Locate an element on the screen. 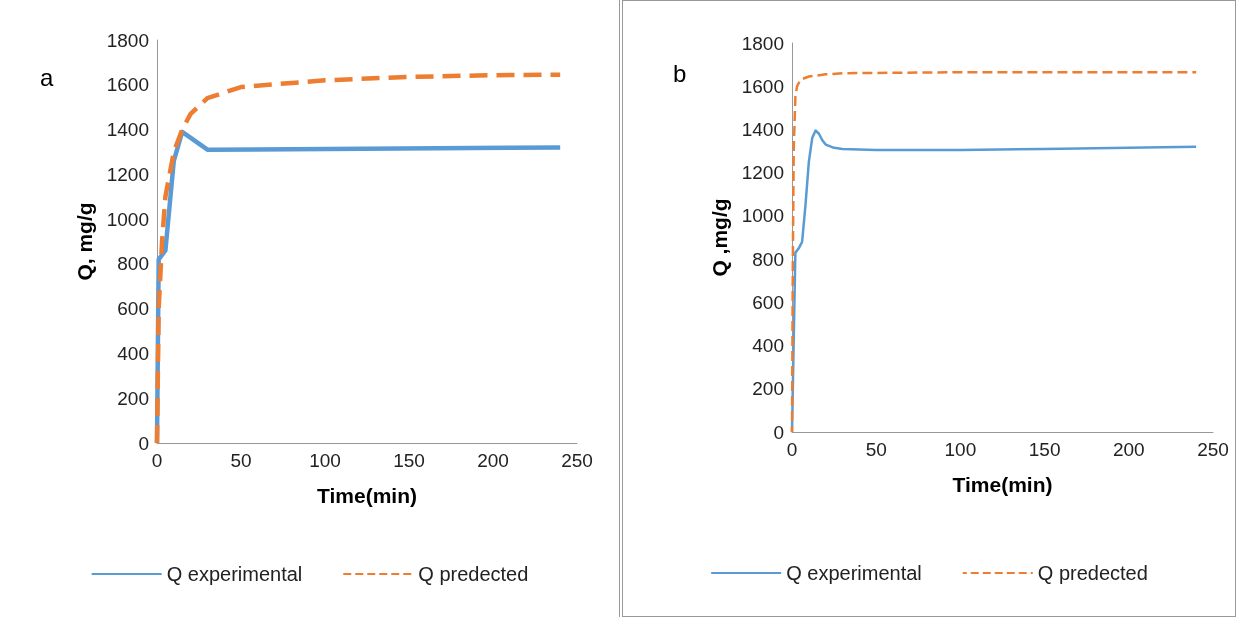  y-tick-label: 0 is located at coordinates (778, 432).